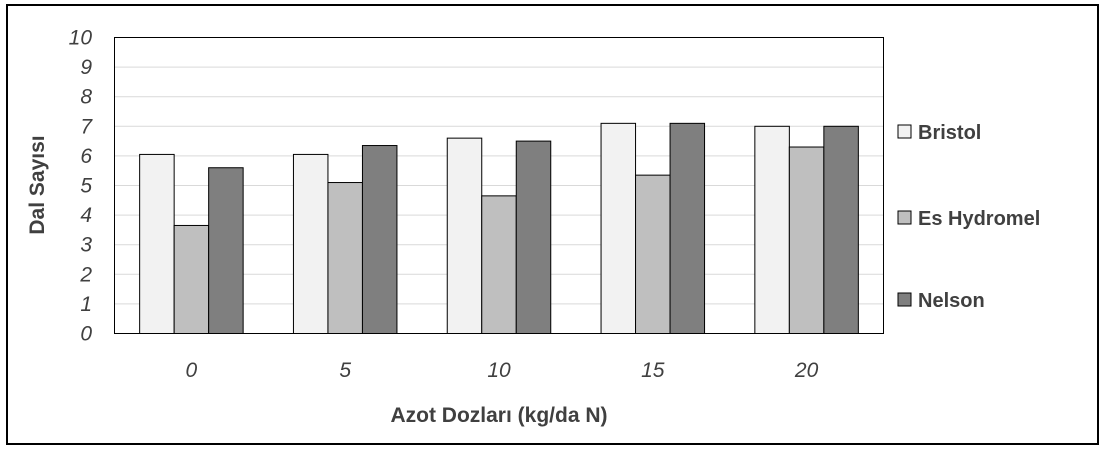  What do you see at coordinates (951, 301) in the screenshot?
I see `legend-label-nelson: Nelson` at bounding box center [951, 301].